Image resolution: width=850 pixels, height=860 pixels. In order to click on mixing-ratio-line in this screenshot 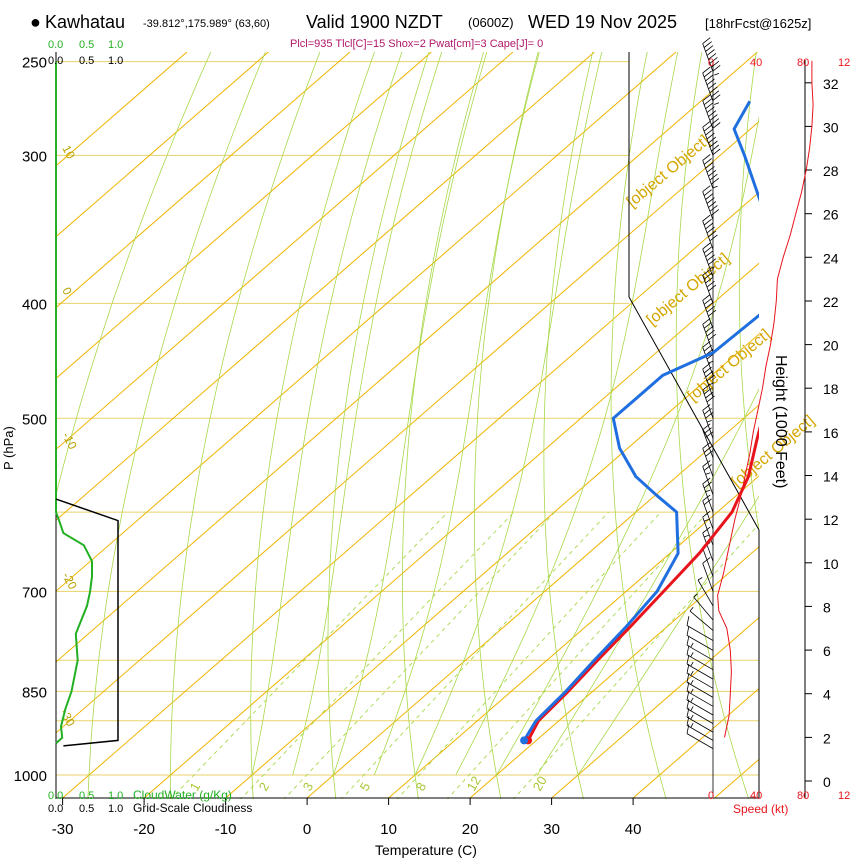, I will do `click(419, 655)`.